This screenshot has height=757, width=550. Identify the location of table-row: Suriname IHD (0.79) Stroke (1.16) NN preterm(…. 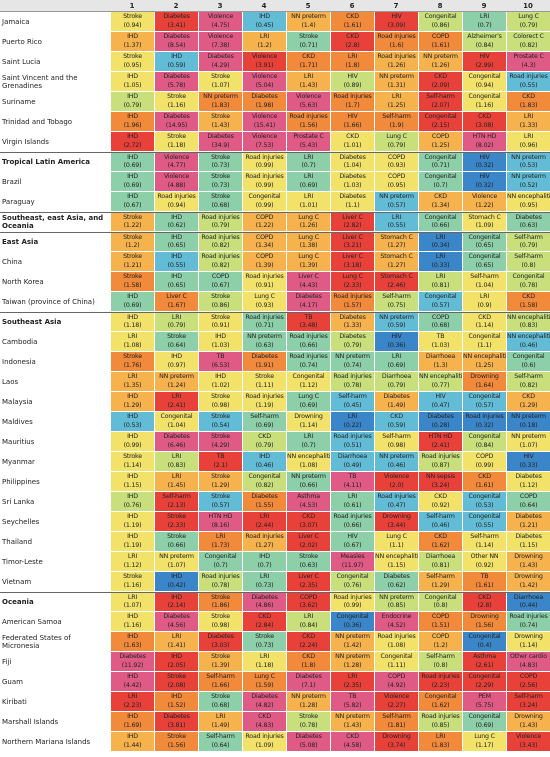
(275, 102).